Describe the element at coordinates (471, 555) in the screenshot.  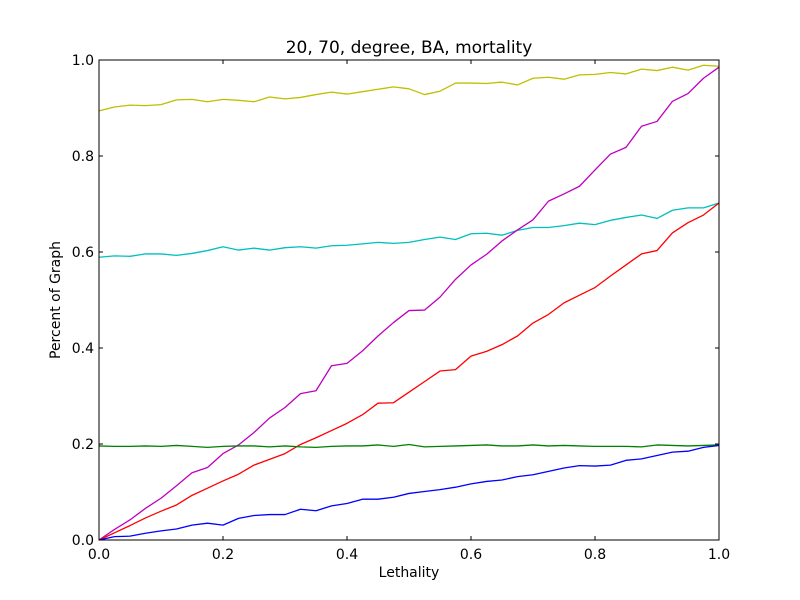
I see `x-tick-label: 0.6` at that location.